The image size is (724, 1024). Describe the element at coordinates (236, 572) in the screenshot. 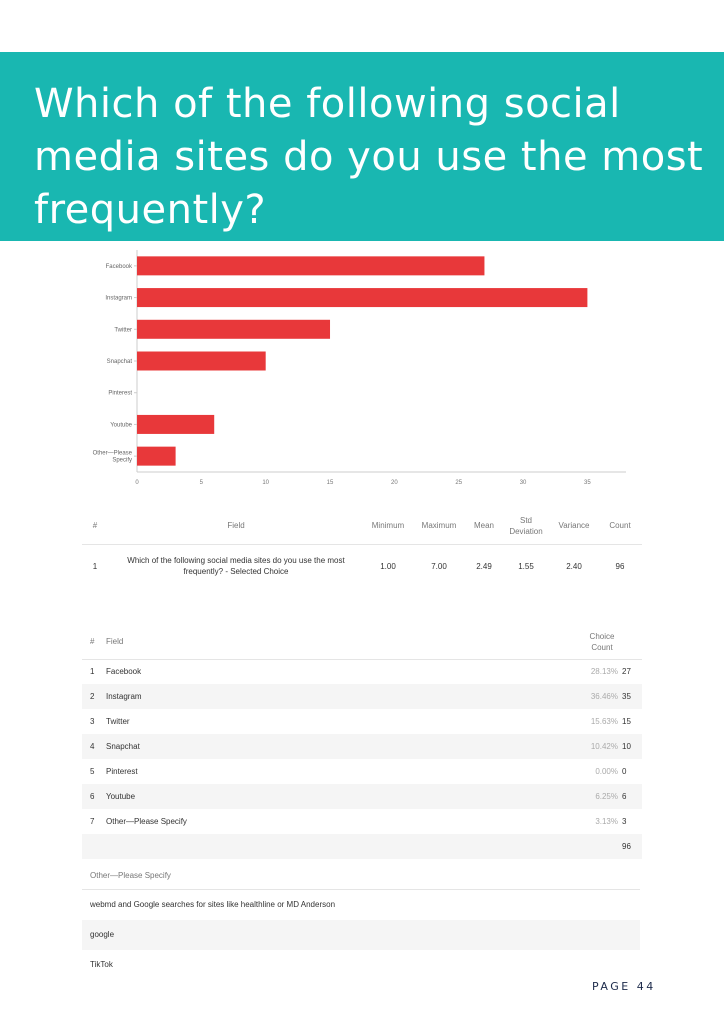

I see `stats-field-line2: frequently? - Selected Choice` at that location.